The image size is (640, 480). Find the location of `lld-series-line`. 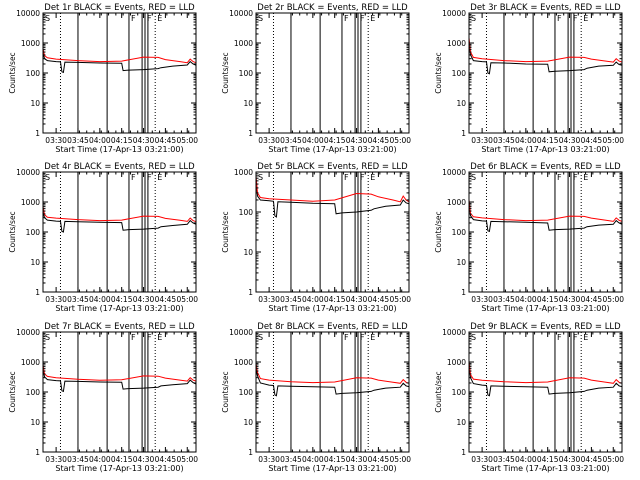

lld-series-line is located at coordinates (119, 56).